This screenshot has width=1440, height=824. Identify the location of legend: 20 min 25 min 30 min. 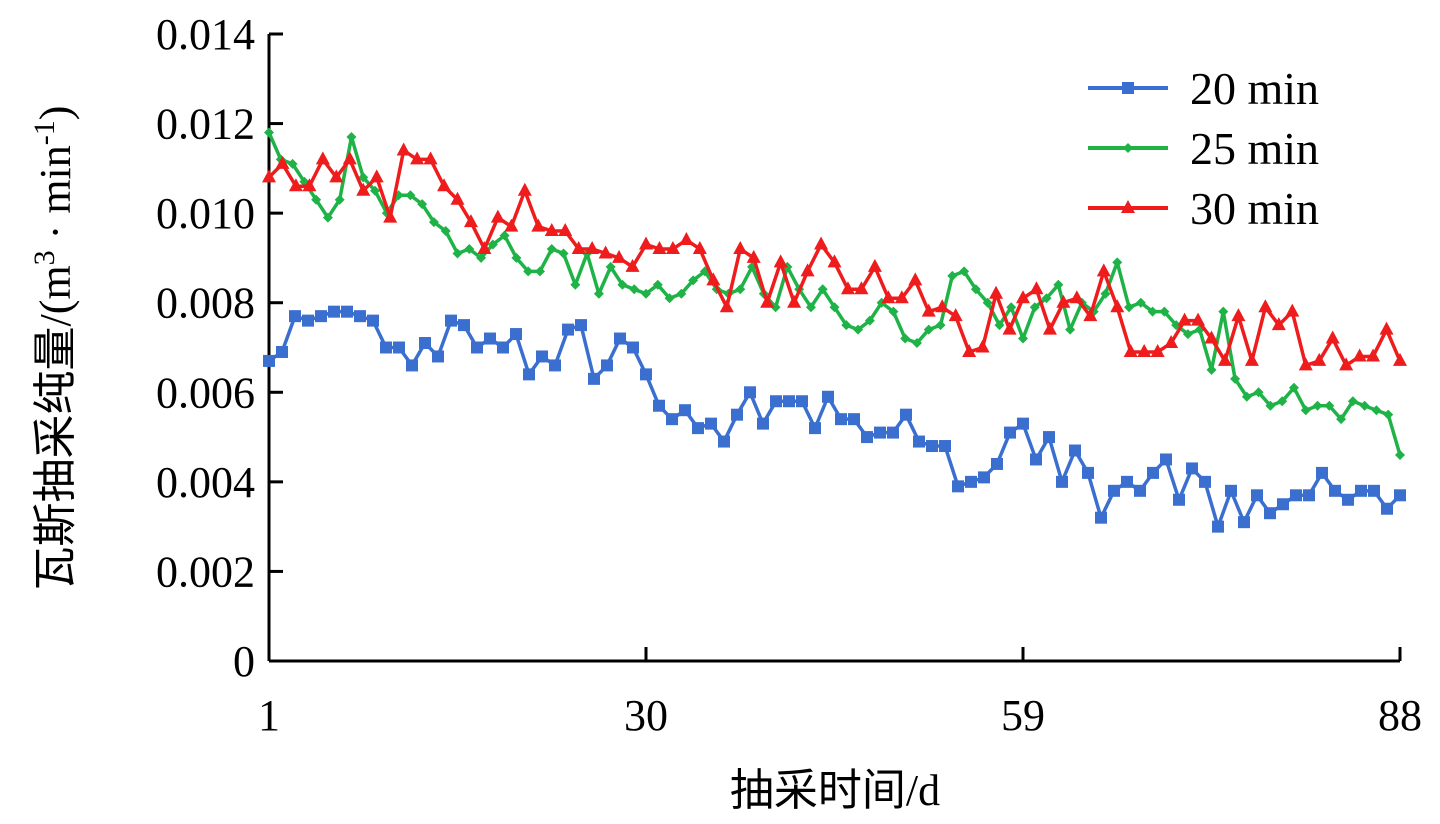
(1203, 148).